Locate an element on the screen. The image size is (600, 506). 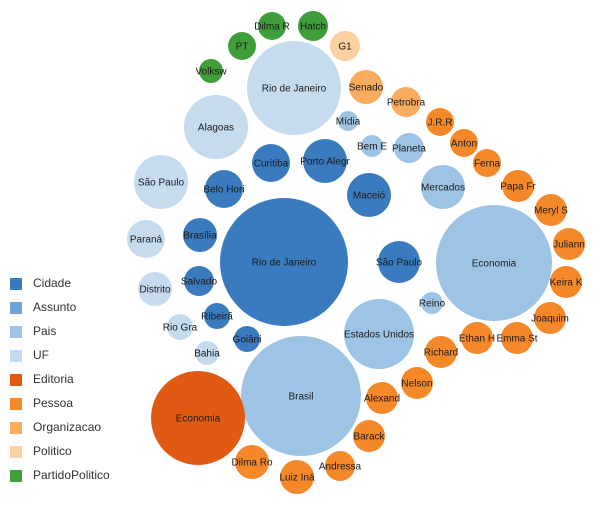
bubble-pt is located at coordinates (242, 46).